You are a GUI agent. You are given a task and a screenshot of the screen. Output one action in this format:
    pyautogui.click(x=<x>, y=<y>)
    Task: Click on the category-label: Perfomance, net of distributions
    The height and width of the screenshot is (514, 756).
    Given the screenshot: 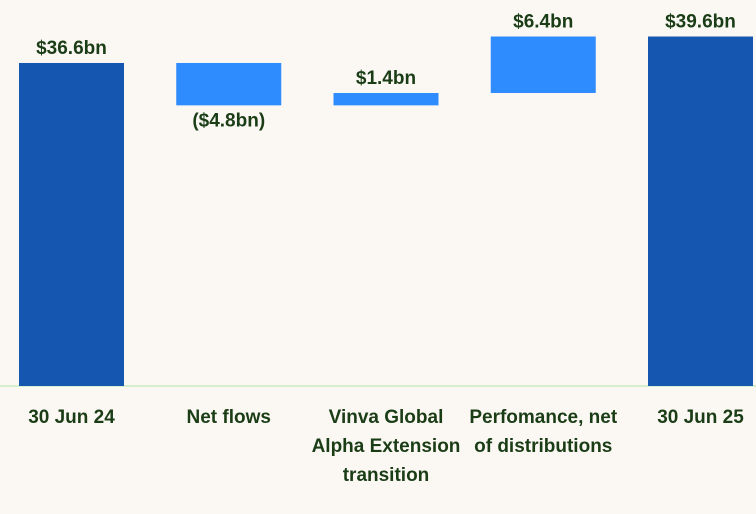 What is the action you would take?
    pyautogui.click(x=543, y=432)
    